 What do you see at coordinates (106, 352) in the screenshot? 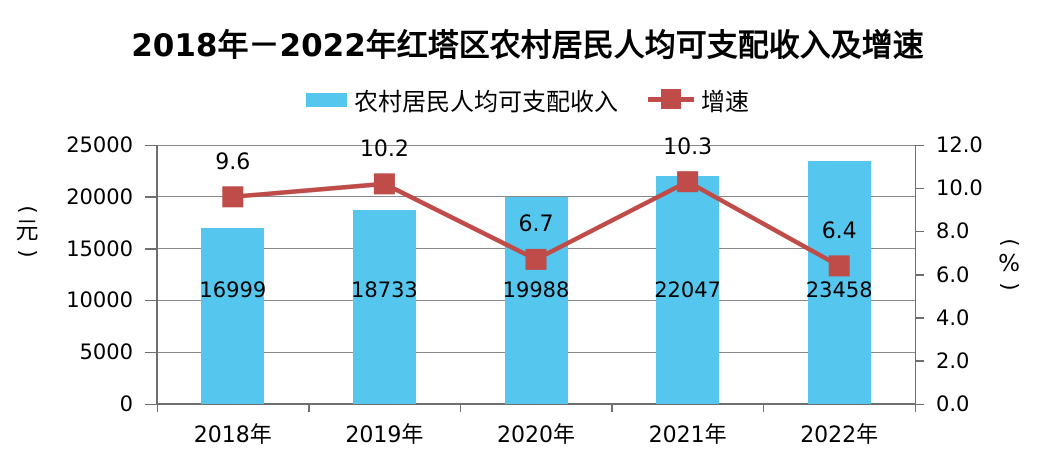
I see `left-tick-label: 5000` at bounding box center [106, 352].